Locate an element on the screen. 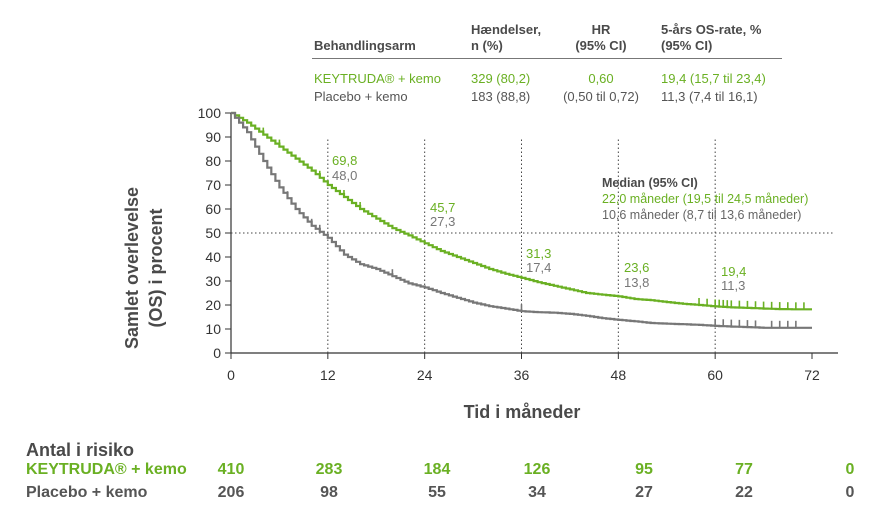 The width and height of the screenshot is (888, 528). y-tick-label: 90 is located at coordinates (213, 137).